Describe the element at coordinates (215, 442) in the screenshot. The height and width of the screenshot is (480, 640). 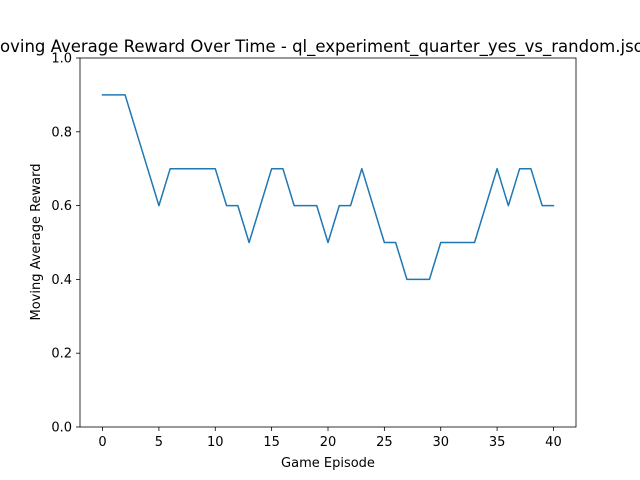
I see `x-tick-label: 10` at that location.